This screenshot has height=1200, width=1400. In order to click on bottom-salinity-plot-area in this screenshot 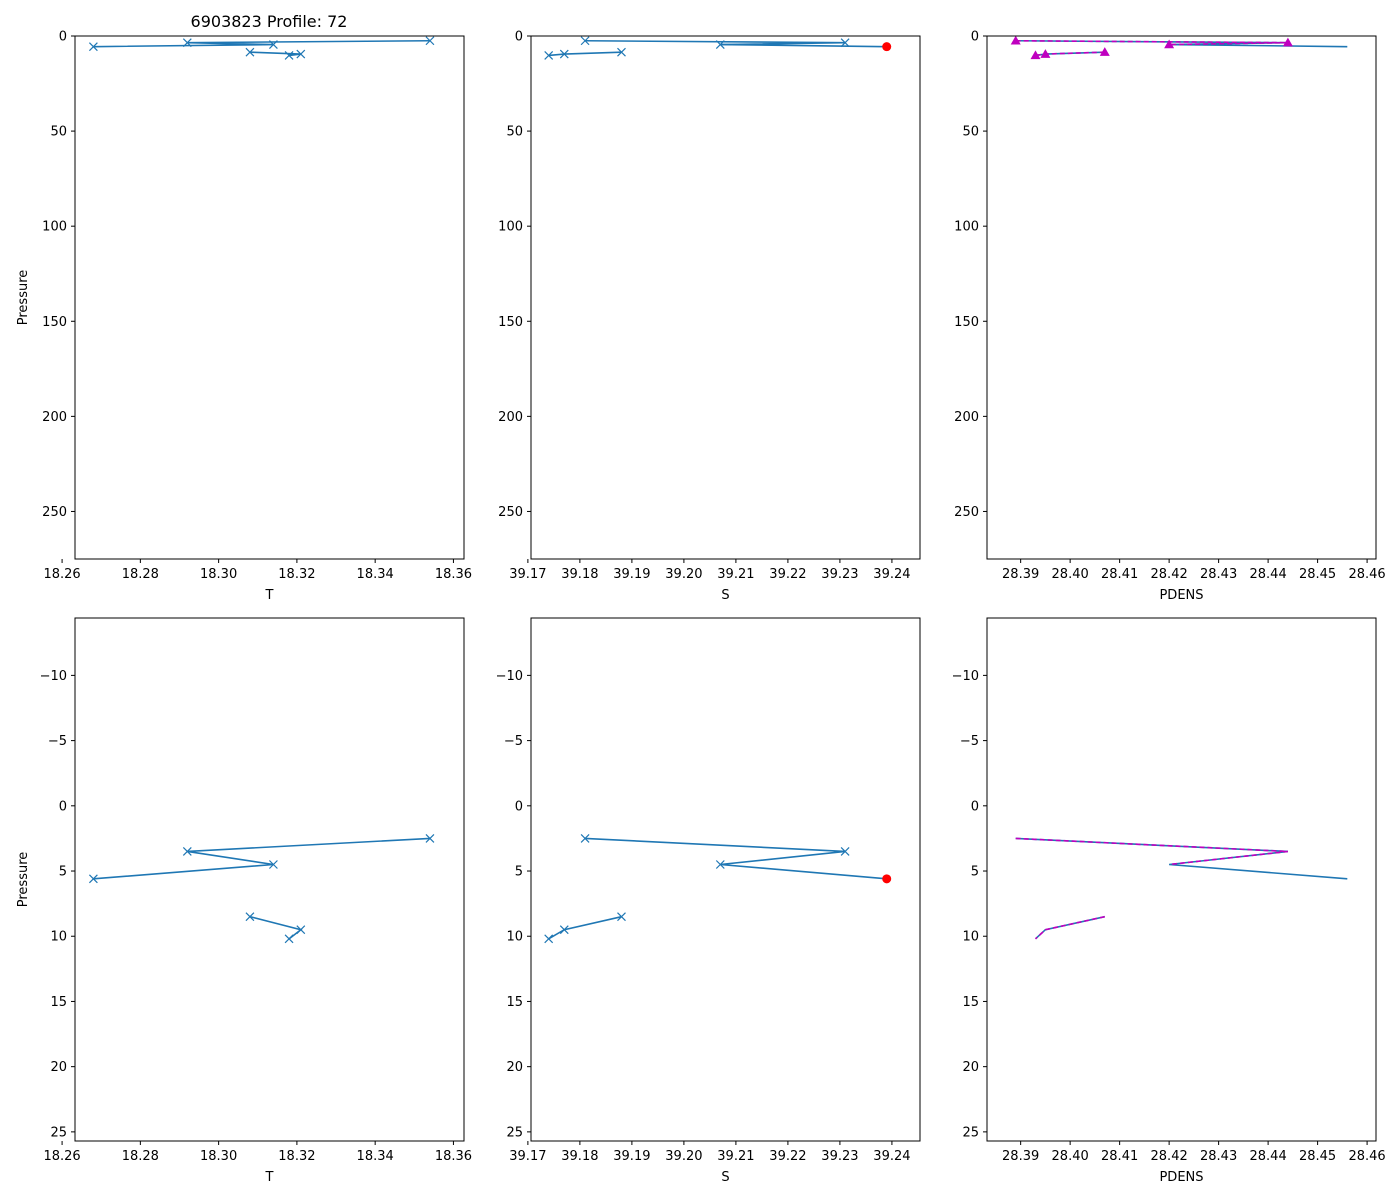, I will do `click(718, 888)`.